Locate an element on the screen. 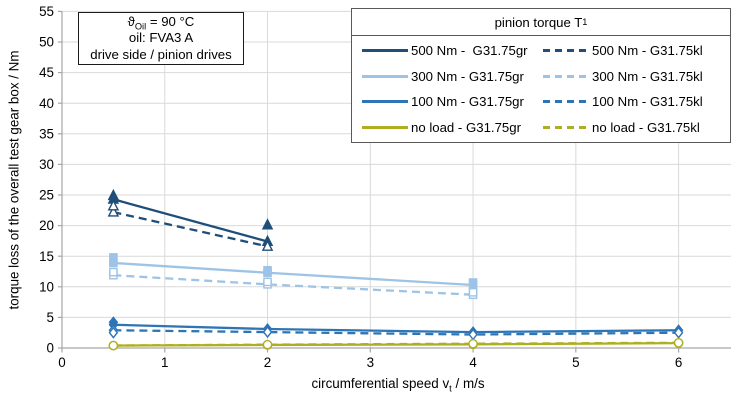  y-tick-label: 35 is located at coordinates (46, 133).